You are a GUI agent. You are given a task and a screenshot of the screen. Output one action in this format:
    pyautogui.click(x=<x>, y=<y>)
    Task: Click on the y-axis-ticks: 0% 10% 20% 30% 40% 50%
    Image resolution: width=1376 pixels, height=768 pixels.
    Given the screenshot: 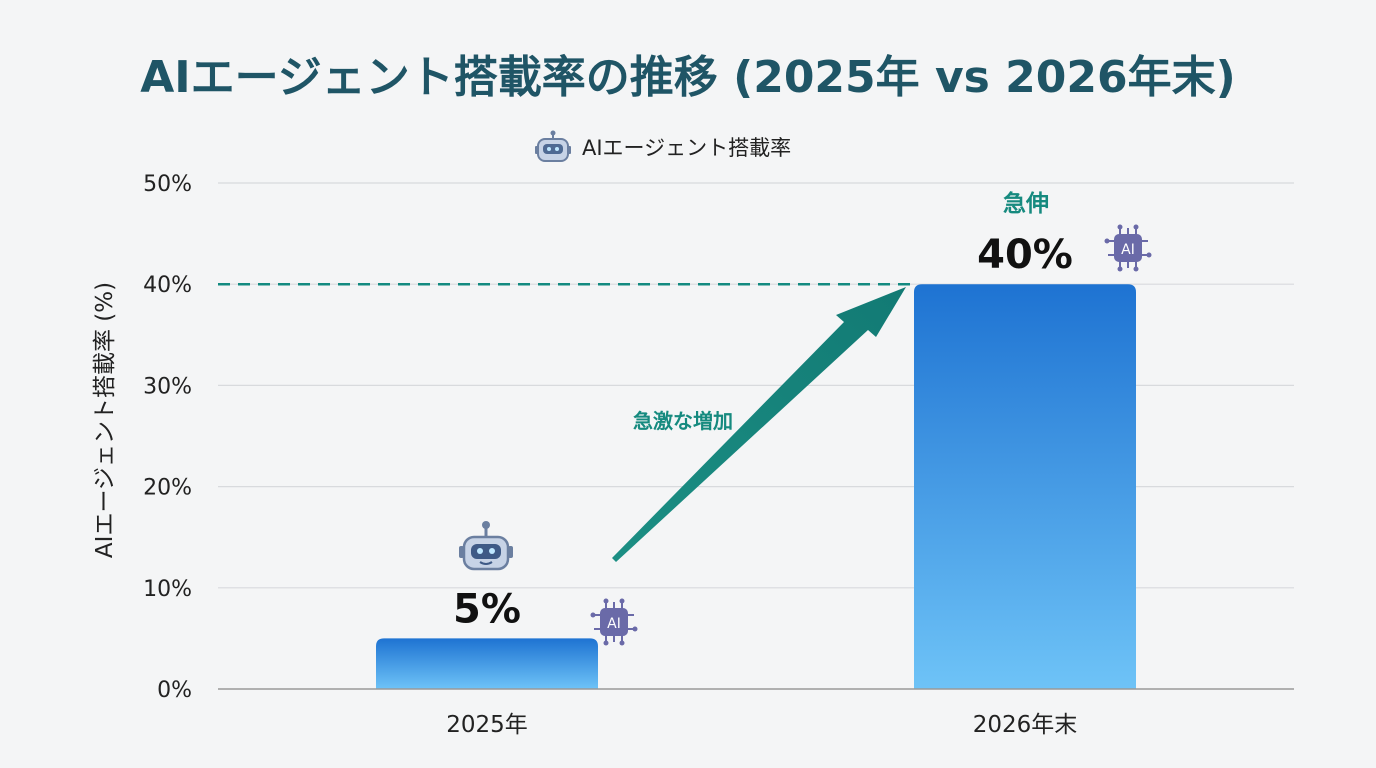 What is the action you would take?
    pyautogui.click(x=167, y=437)
    